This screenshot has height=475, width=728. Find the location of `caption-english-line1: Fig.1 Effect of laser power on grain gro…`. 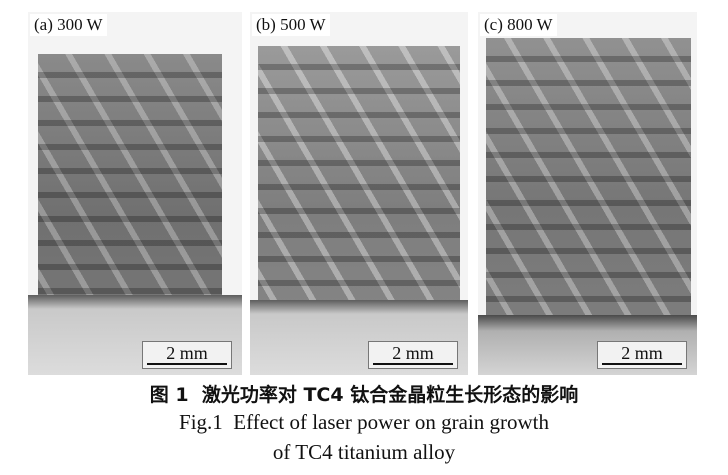

caption-english-line1: Fig.1 Effect of laser power on grain gro… is located at coordinates (364, 422).